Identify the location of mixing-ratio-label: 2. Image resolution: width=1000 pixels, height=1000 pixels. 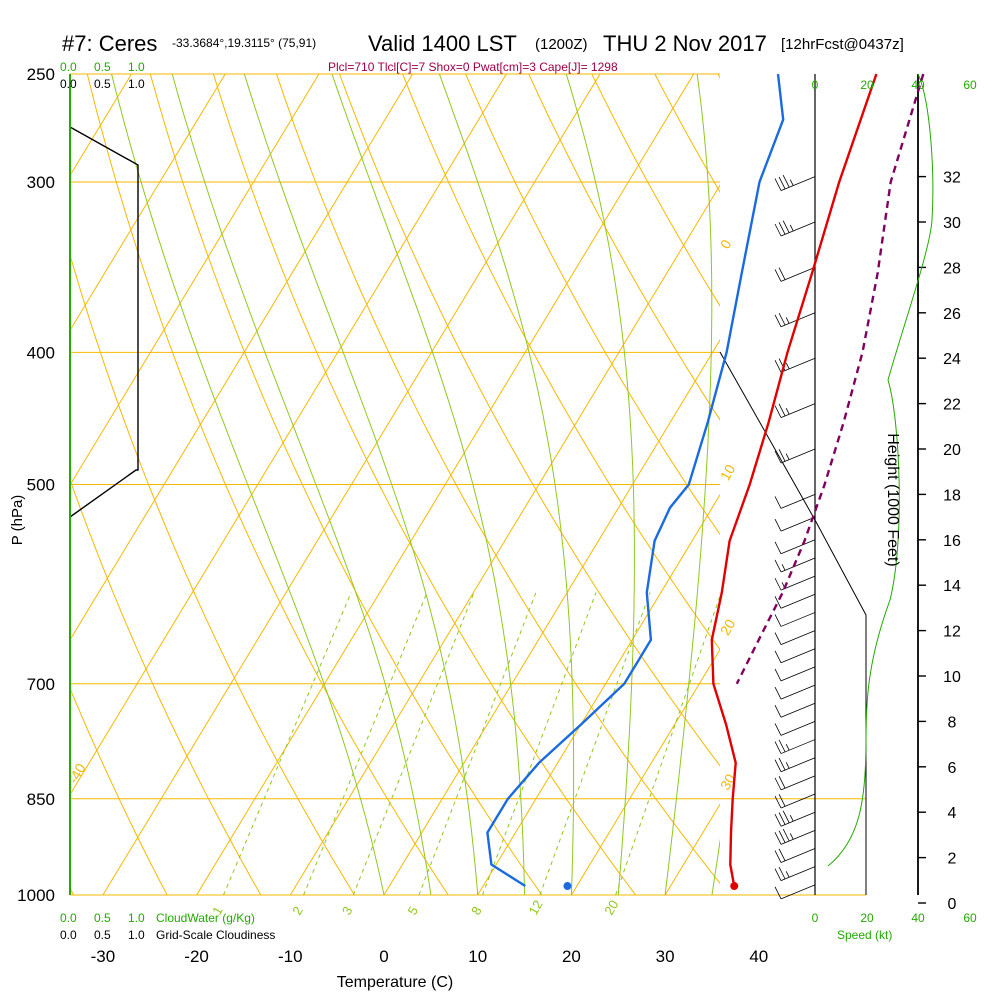
(297, 911).